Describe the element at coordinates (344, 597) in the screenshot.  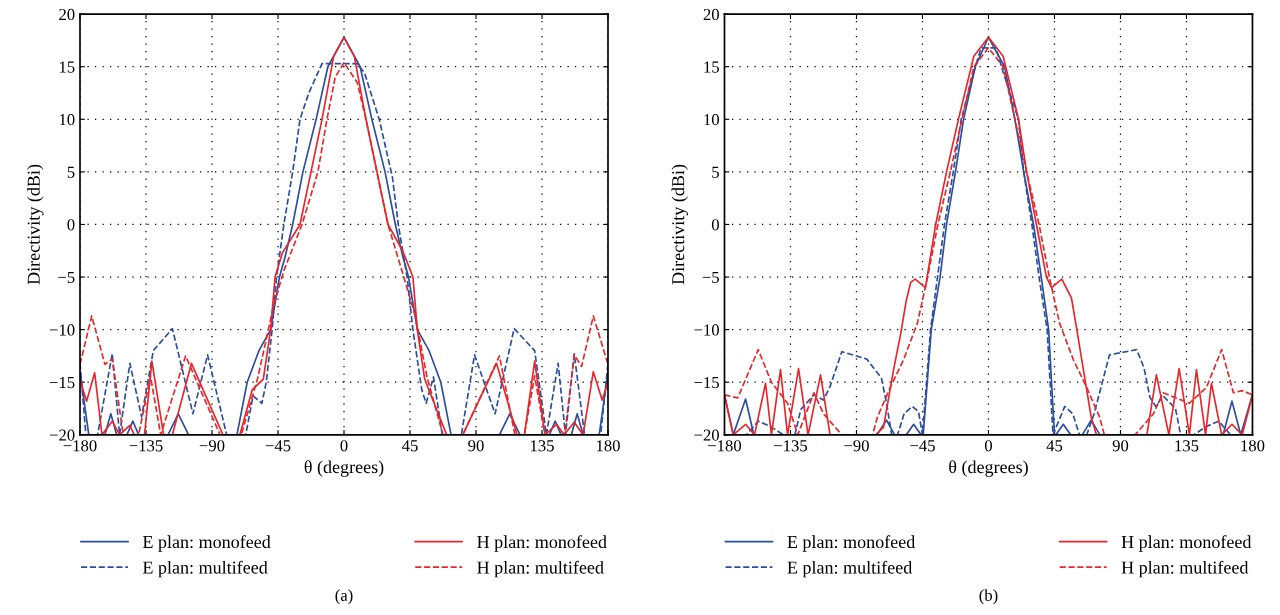
I see `text: (a)` at that location.